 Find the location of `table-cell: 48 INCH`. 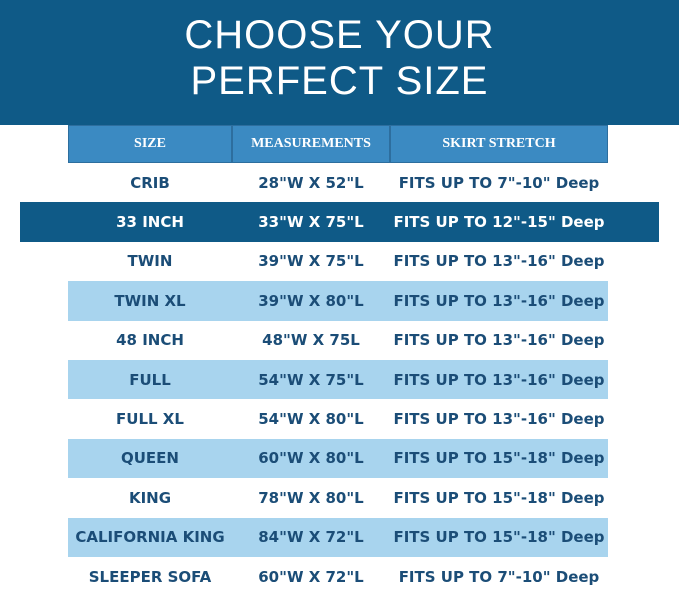

table-cell: 48 INCH is located at coordinates (150, 340).